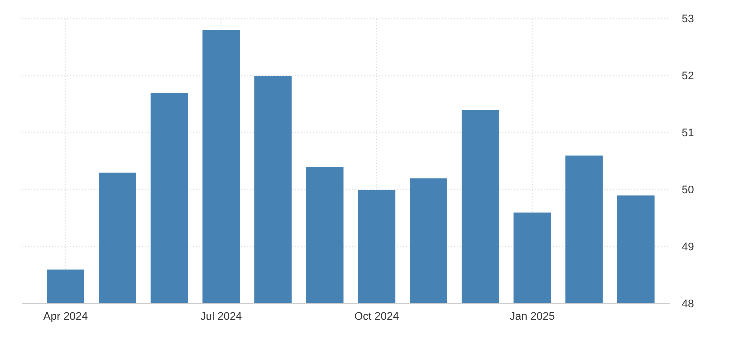  I want to click on x-tick-label: Jul 2024, so click(221, 316).